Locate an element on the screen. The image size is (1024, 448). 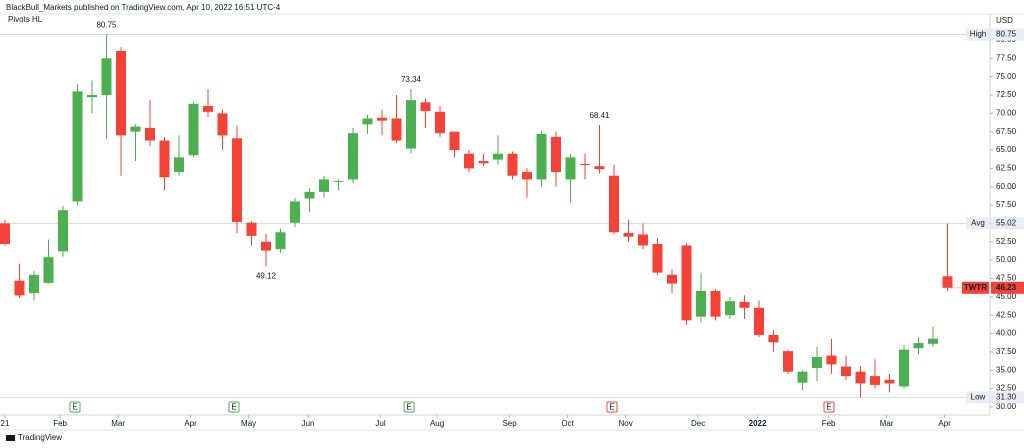
level-value: 55.02 is located at coordinates (1006, 222).